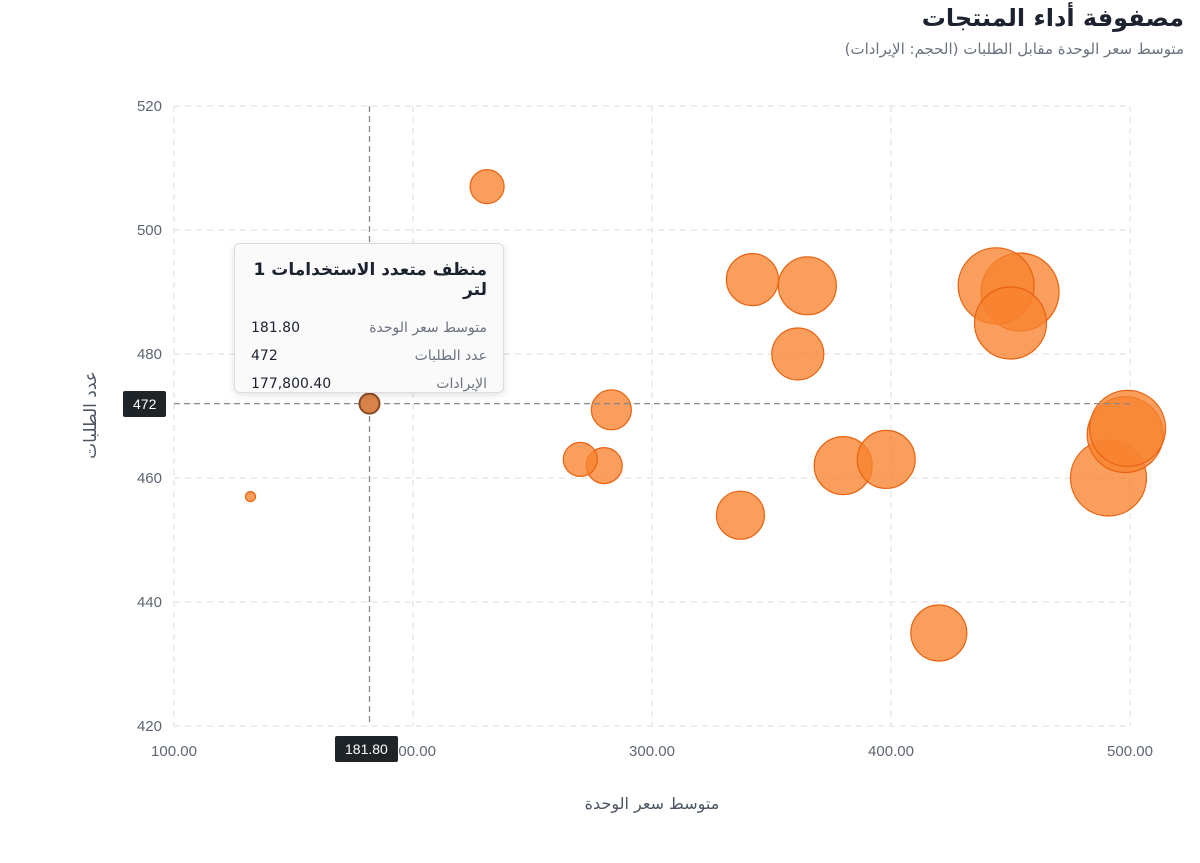 The image size is (1200, 863). What do you see at coordinates (1130, 751) in the screenshot?
I see `x-tick-label: 500.00` at bounding box center [1130, 751].